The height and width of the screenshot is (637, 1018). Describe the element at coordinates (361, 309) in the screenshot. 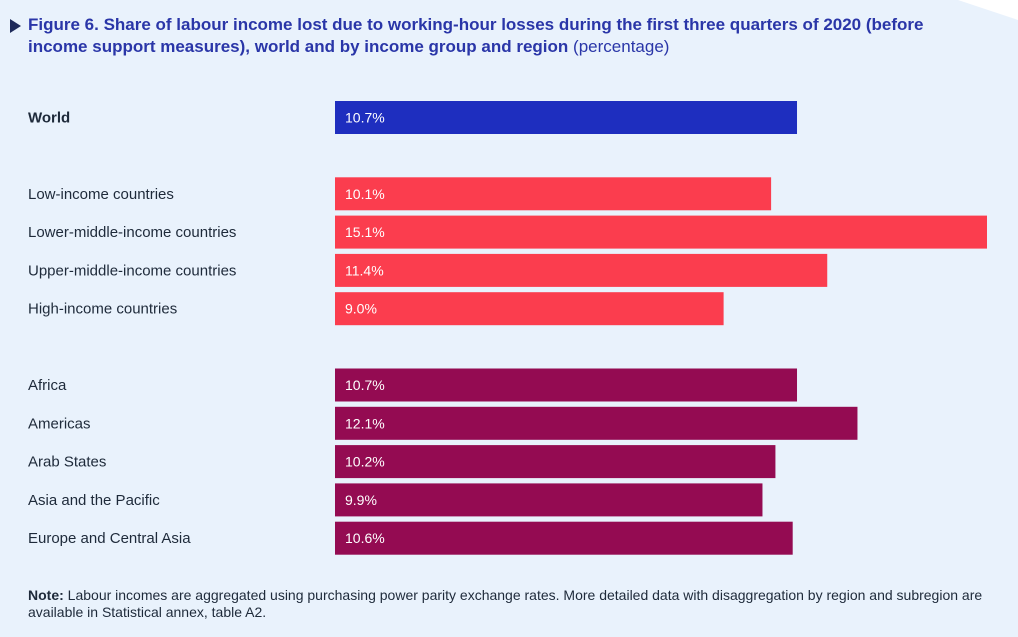

I see `bar-value-label: 9.0%` at that location.